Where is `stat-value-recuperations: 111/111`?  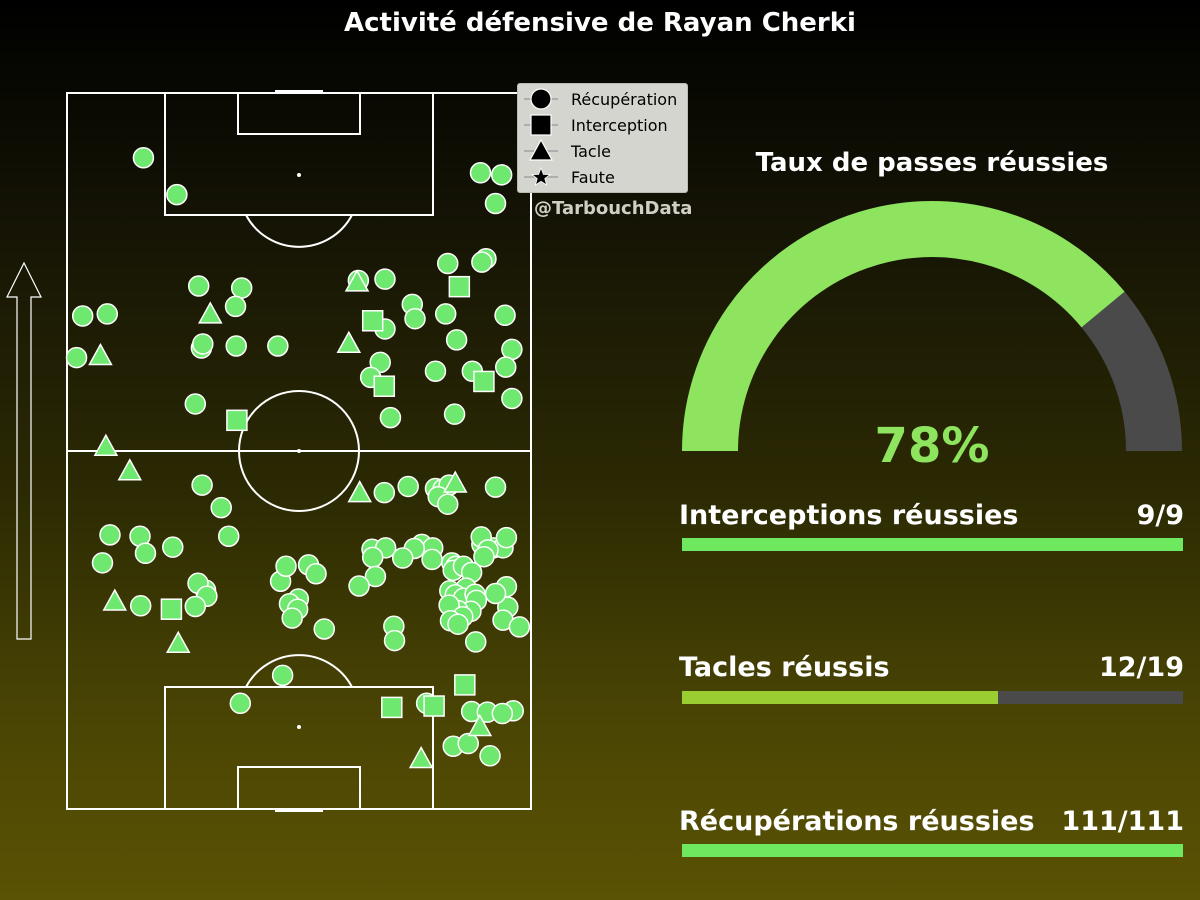 stat-value-recuperations: 111/111 is located at coordinates (1122, 821).